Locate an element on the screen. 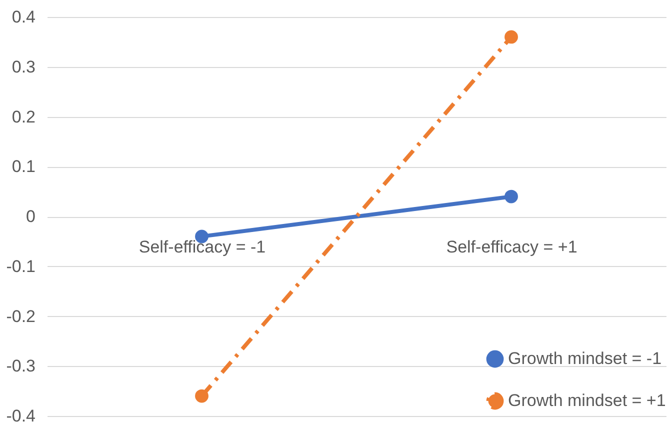  y-tick-label: 0.4 is located at coordinates (24, 17).